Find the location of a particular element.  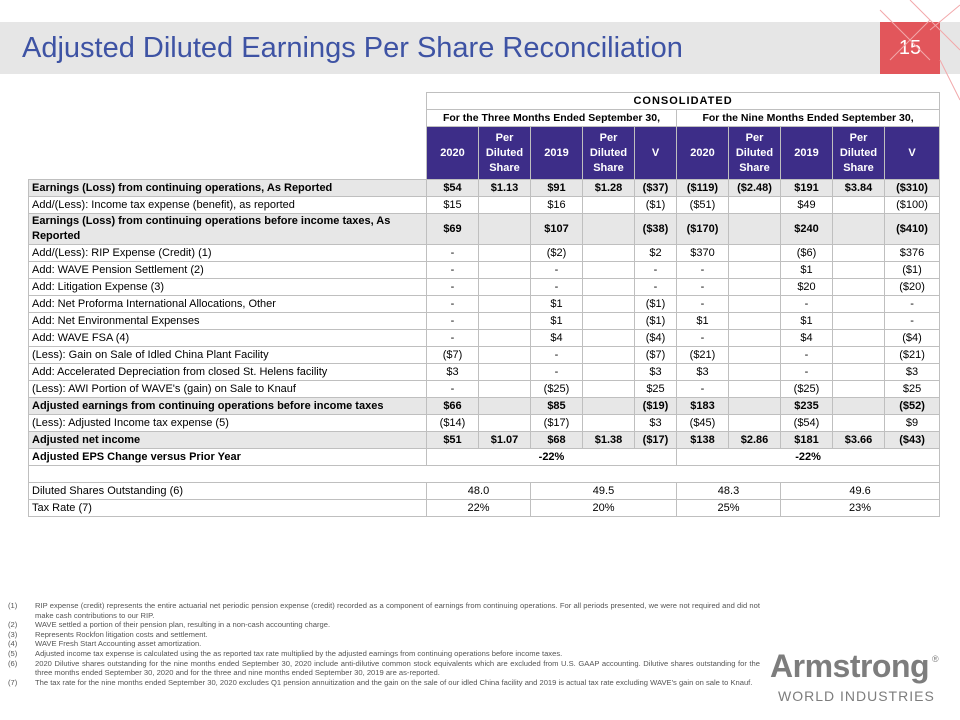

table-cell: 25% is located at coordinates (728, 508).